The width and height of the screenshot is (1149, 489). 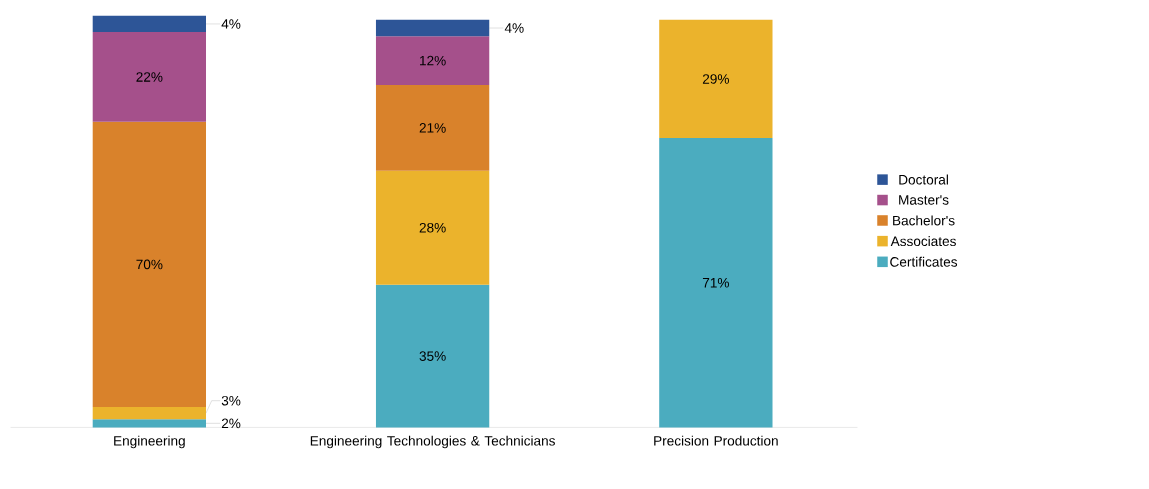 I want to click on data-label: 22%, so click(x=149, y=77).